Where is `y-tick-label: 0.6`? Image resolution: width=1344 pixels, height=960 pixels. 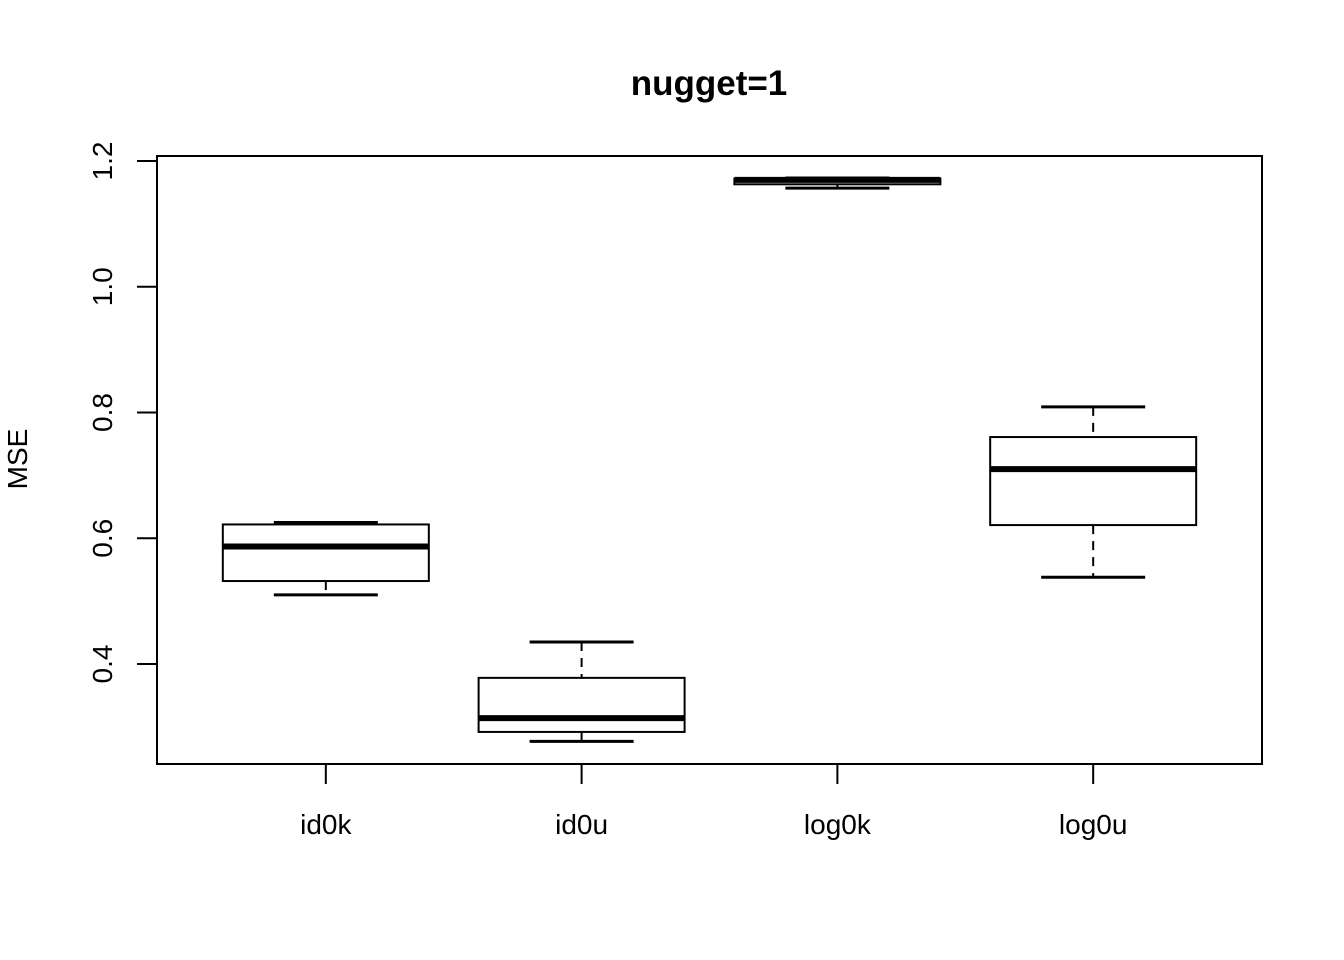
y-tick-label: 0.6 is located at coordinates (102, 538).